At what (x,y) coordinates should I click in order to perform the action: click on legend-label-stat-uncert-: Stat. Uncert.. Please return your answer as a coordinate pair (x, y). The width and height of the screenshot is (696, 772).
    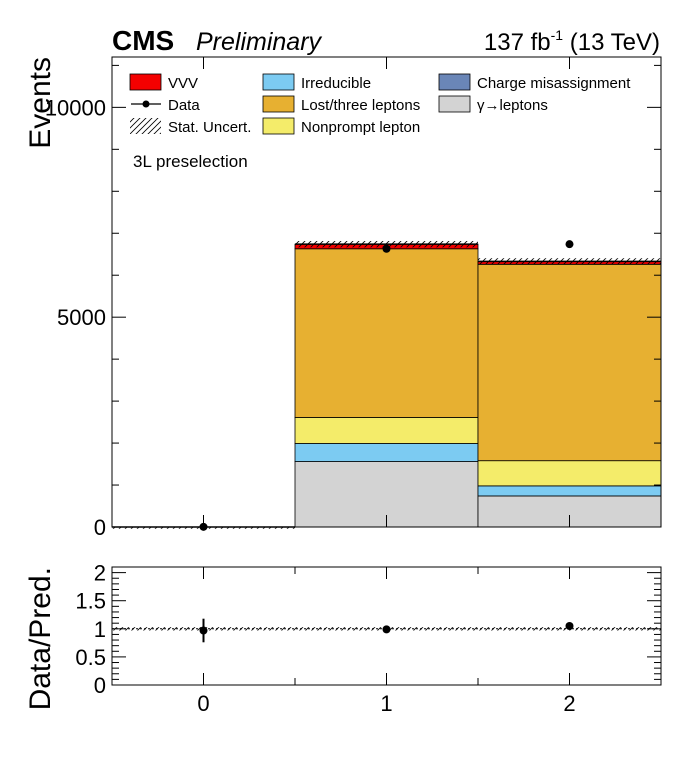
    Looking at the image, I should click on (209, 127).